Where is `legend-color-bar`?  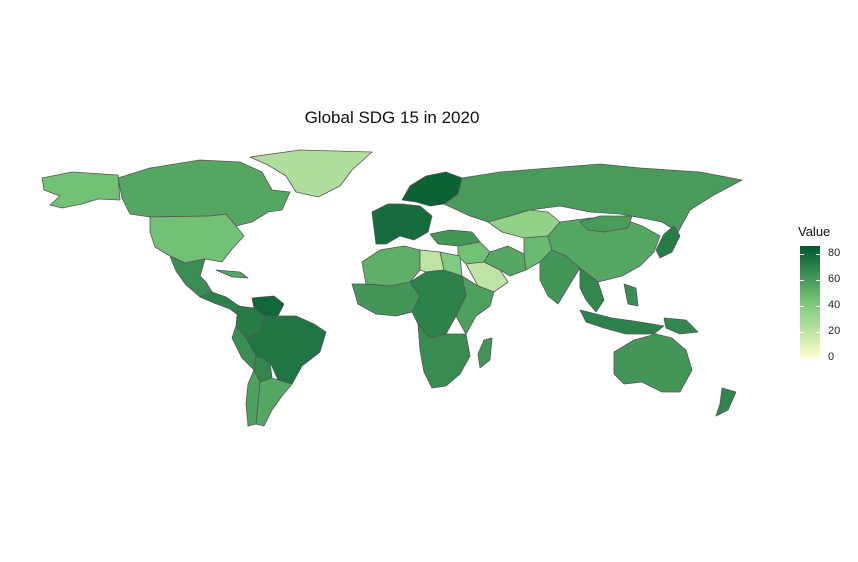
legend-color-bar is located at coordinates (810, 302).